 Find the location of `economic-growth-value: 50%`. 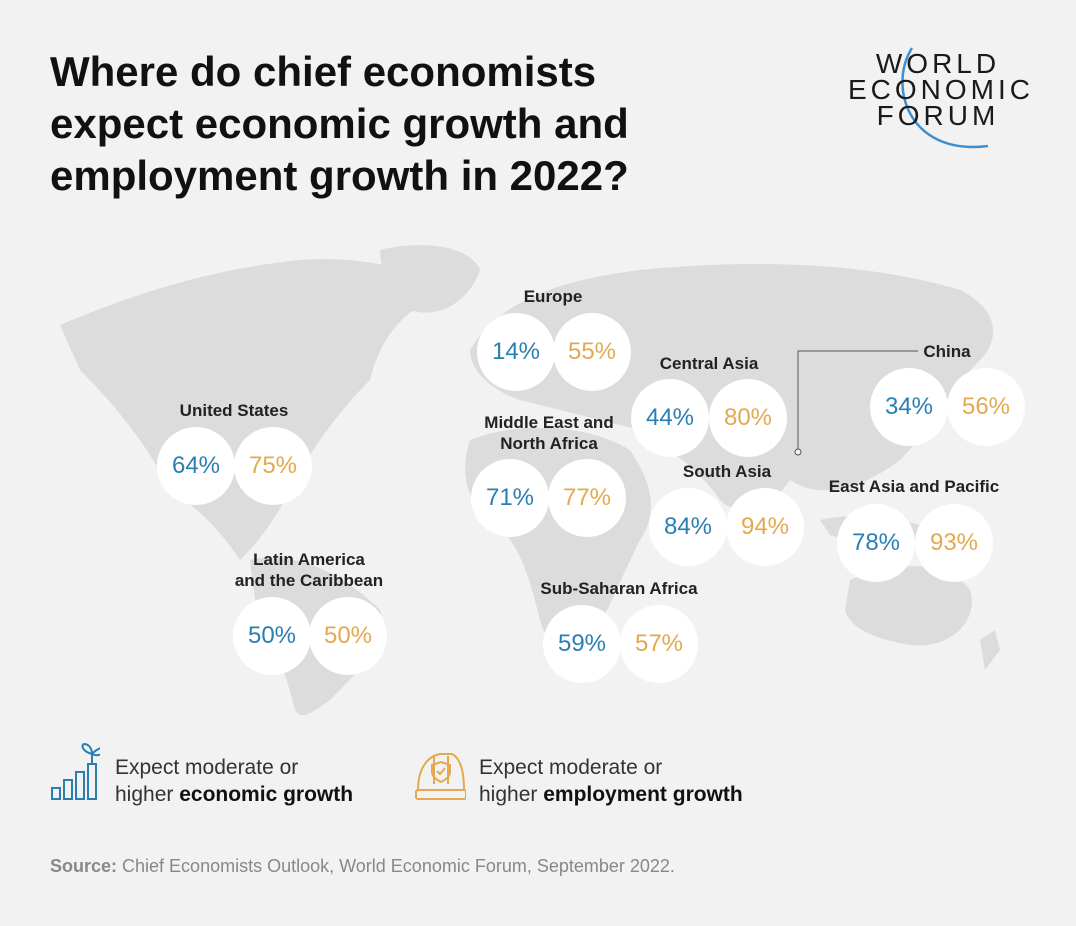

economic-growth-value: 50% is located at coordinates (272, 636).